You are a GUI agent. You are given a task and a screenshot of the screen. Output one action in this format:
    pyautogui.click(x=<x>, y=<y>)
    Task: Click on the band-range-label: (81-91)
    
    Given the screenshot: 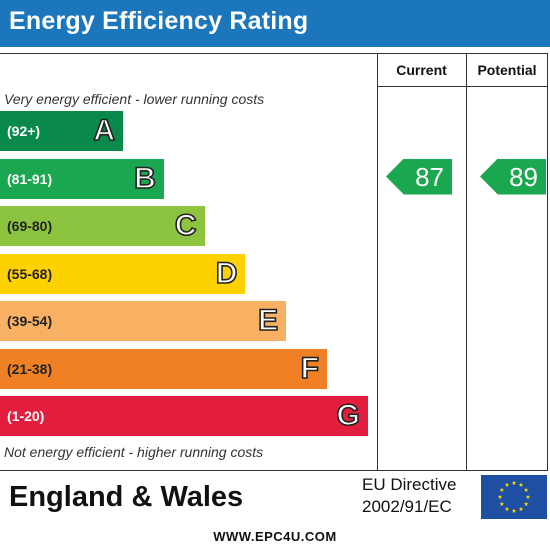 What is the action you would take?
    pyautogui.click(x=30, y=178)
    